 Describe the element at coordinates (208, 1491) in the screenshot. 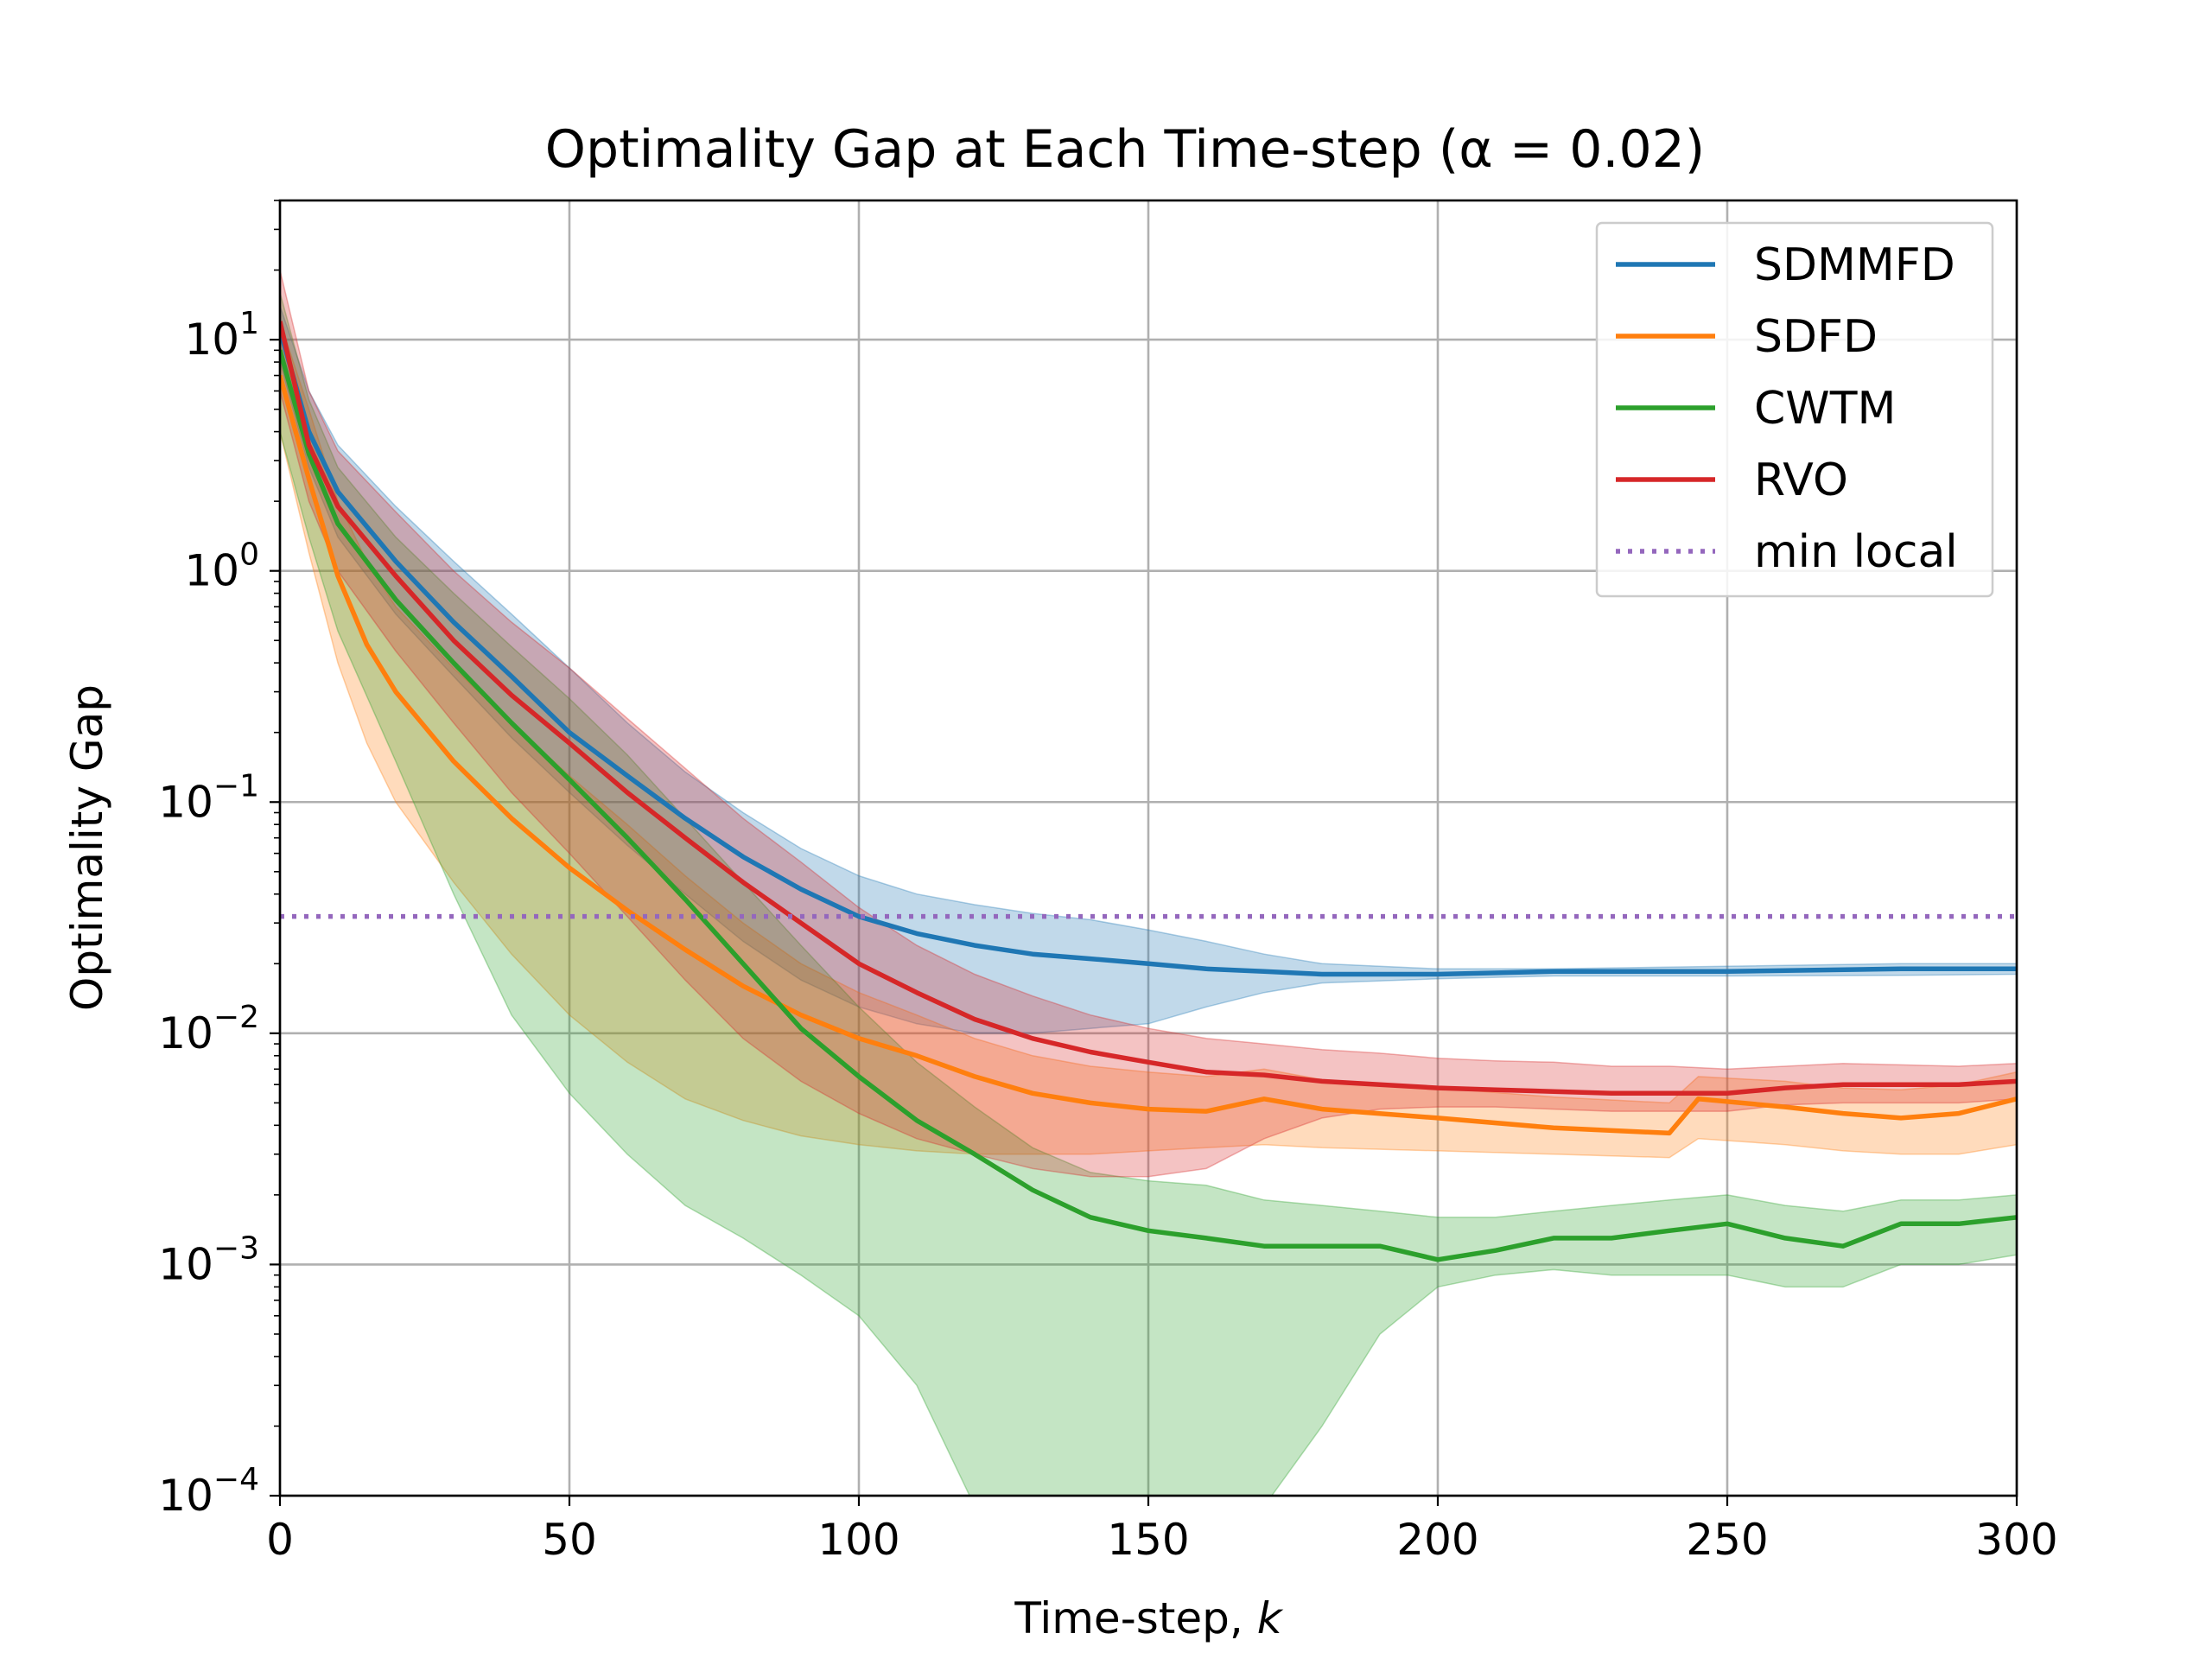

I see `y-tick-label-0: 10⁻⁴` at that location.